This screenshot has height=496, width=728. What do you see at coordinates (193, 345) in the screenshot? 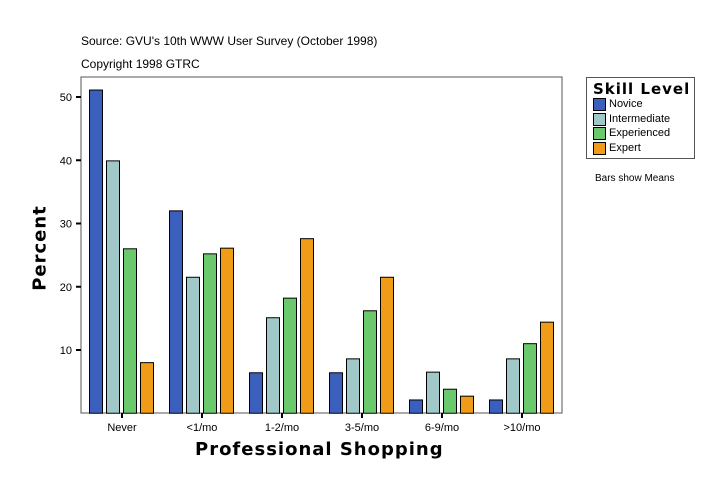
I see `bar-intermediate-<1/mo` at bounding box center [193, 345].